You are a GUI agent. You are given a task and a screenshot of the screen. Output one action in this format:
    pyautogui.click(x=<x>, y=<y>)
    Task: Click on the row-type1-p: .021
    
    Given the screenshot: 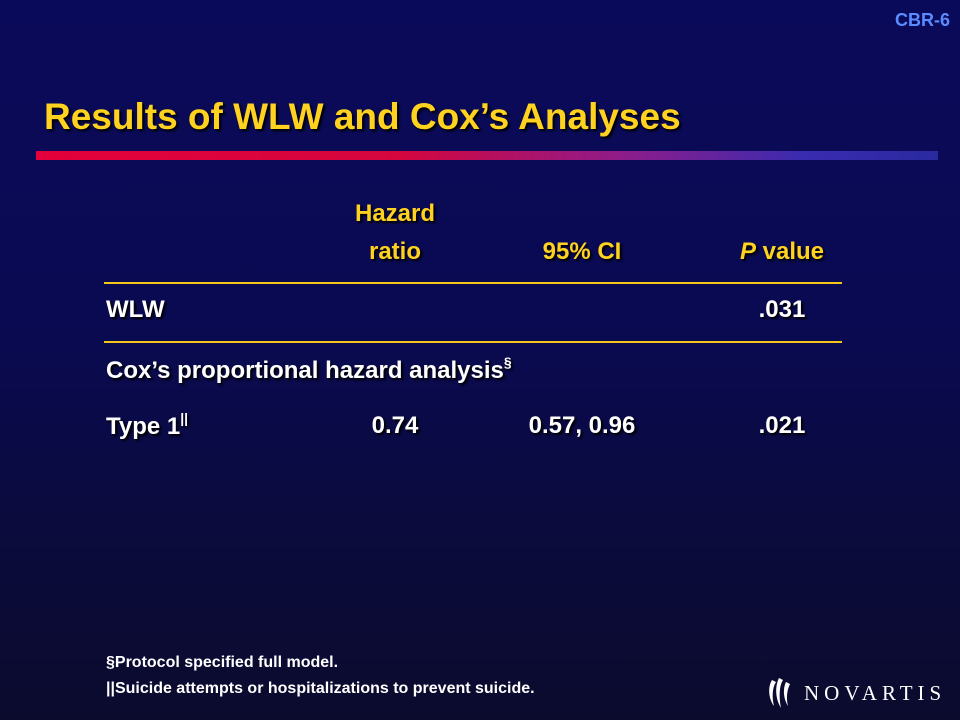 What is the action you would take?
    pyautogui.click(x=782, y=425)
    